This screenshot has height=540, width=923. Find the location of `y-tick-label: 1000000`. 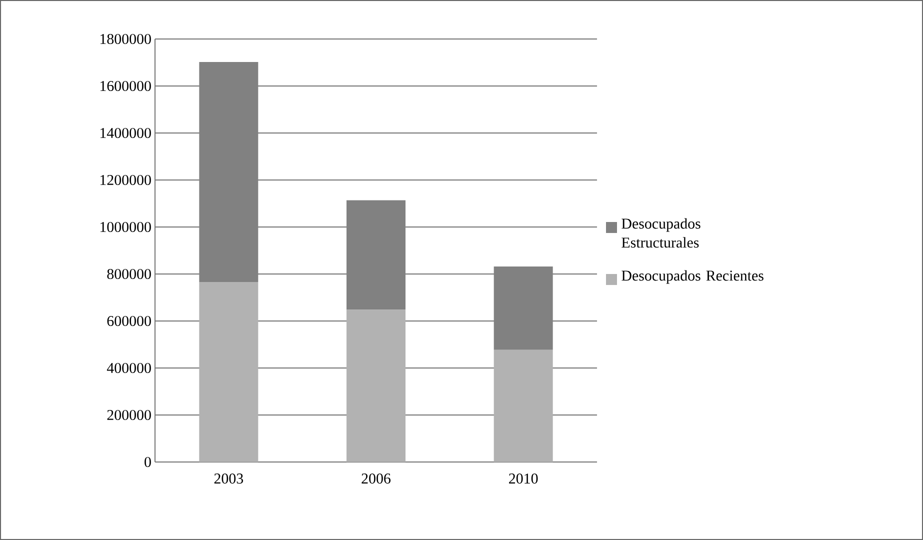

y-tick-label: 1000000 is located at coordinates (125, 227).